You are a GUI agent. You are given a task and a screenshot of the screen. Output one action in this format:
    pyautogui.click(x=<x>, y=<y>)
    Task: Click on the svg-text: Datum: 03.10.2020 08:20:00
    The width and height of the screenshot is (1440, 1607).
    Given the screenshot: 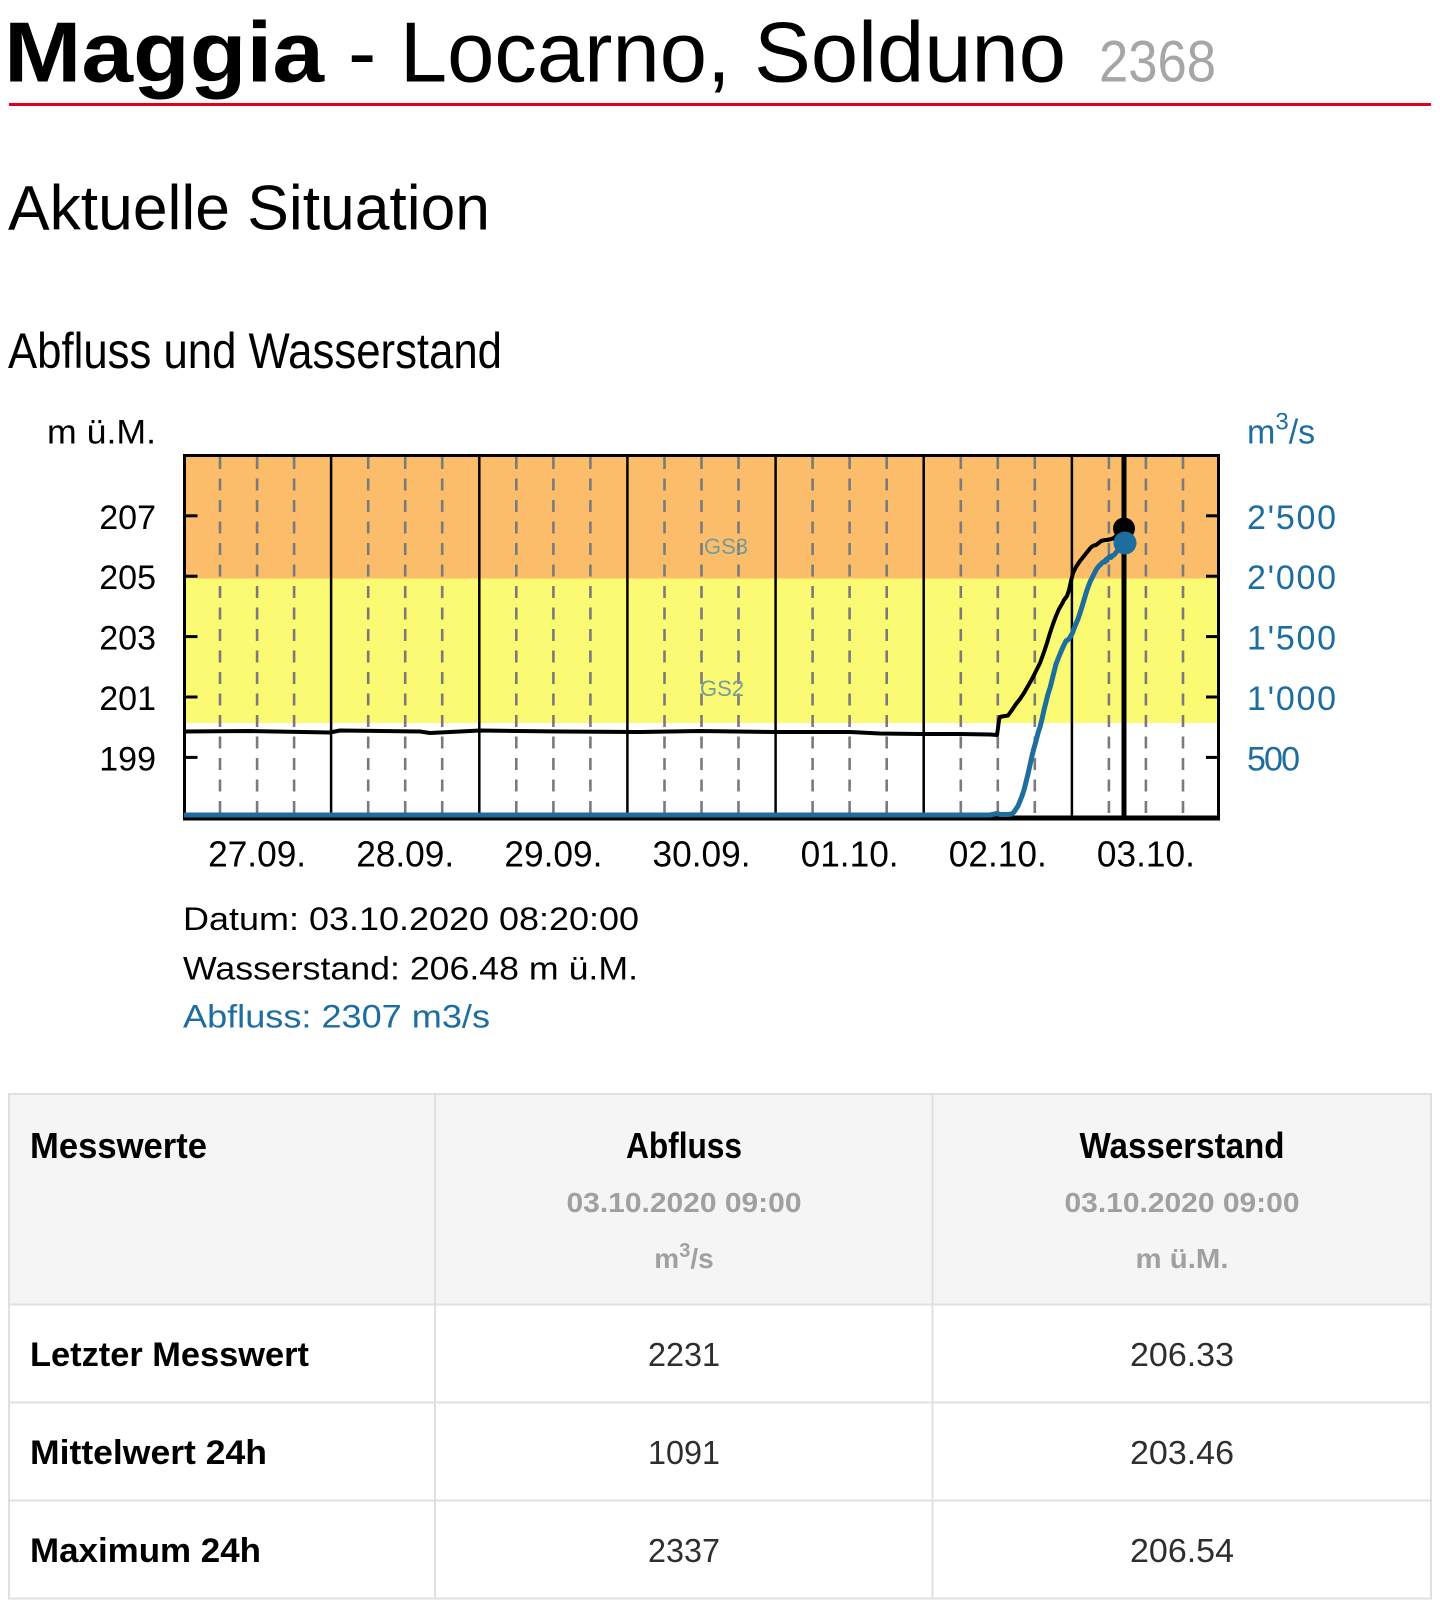 What is the action you would take?
    pyautogui.click(x=411, y=919)
    